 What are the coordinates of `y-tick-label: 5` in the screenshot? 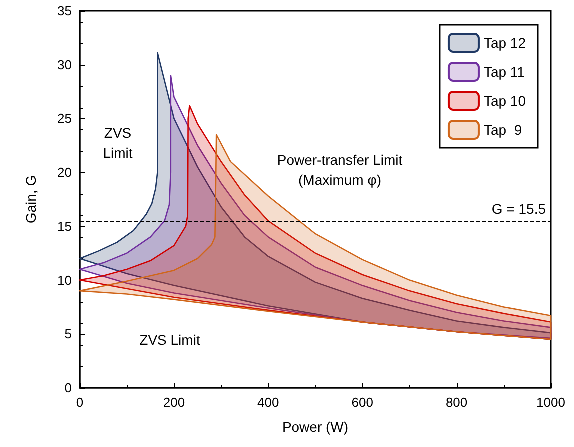 It's located at (68, 334).